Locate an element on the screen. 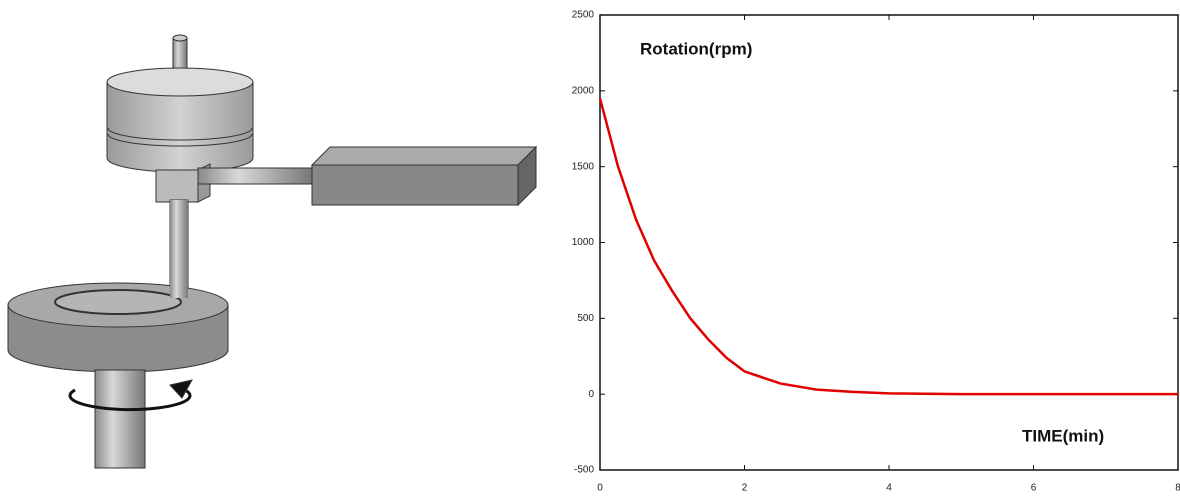 Image resolution: width=1180 pixels, height=498 pixels. y-tick-label: -500 is located at coordinates (584, 470).